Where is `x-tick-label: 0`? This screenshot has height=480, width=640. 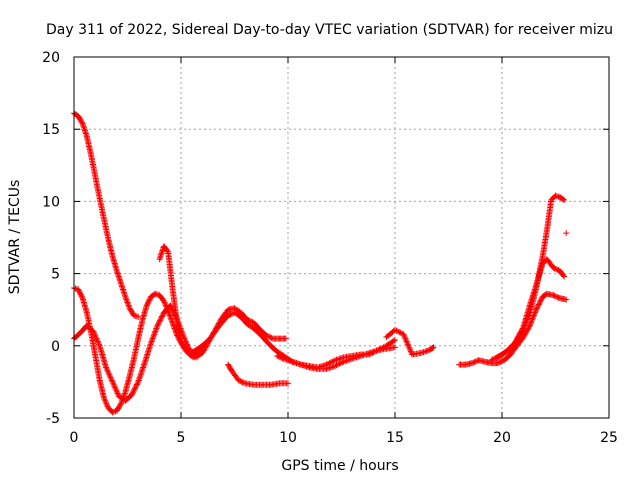
x-tick-label: 0 is located at coordinates (74, 438).